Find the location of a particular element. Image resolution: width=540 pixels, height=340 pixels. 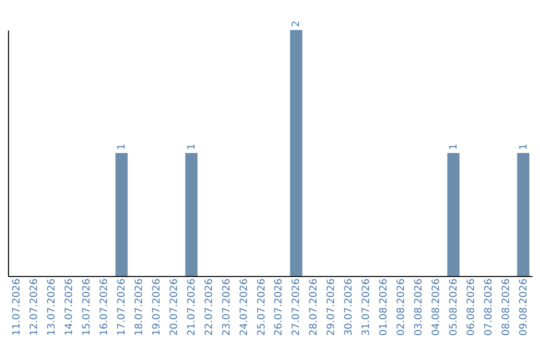

x-tick-label: 06.08.2026 is located at coordinates (471, 307).